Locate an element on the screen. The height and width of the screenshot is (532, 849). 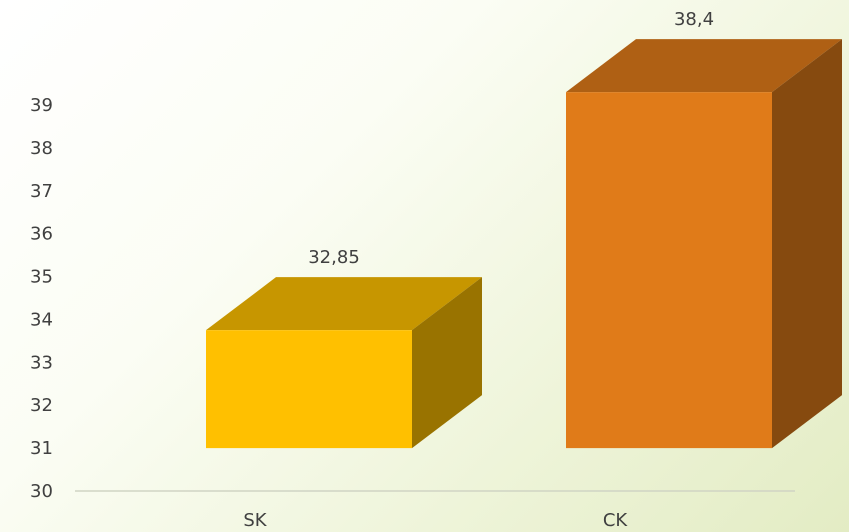
y-tick-label: 33 is located at coordinates (41, 362).